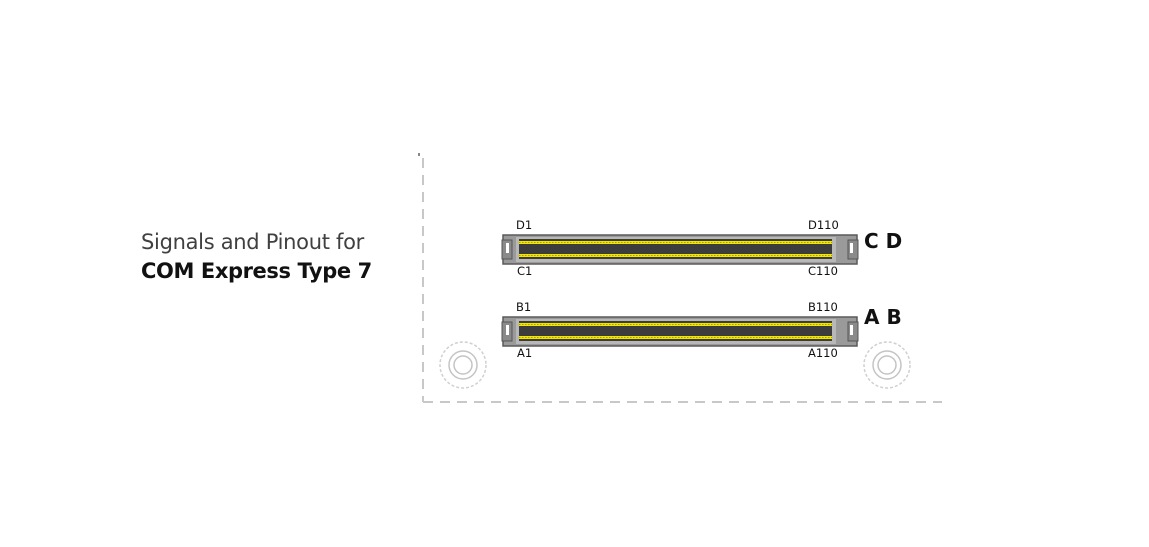 The height and width of the screenshot is (547, 1149). Describe the element at coordinates (883, 241) in the screenshot. I see `row-label-cd: C D` at that location.